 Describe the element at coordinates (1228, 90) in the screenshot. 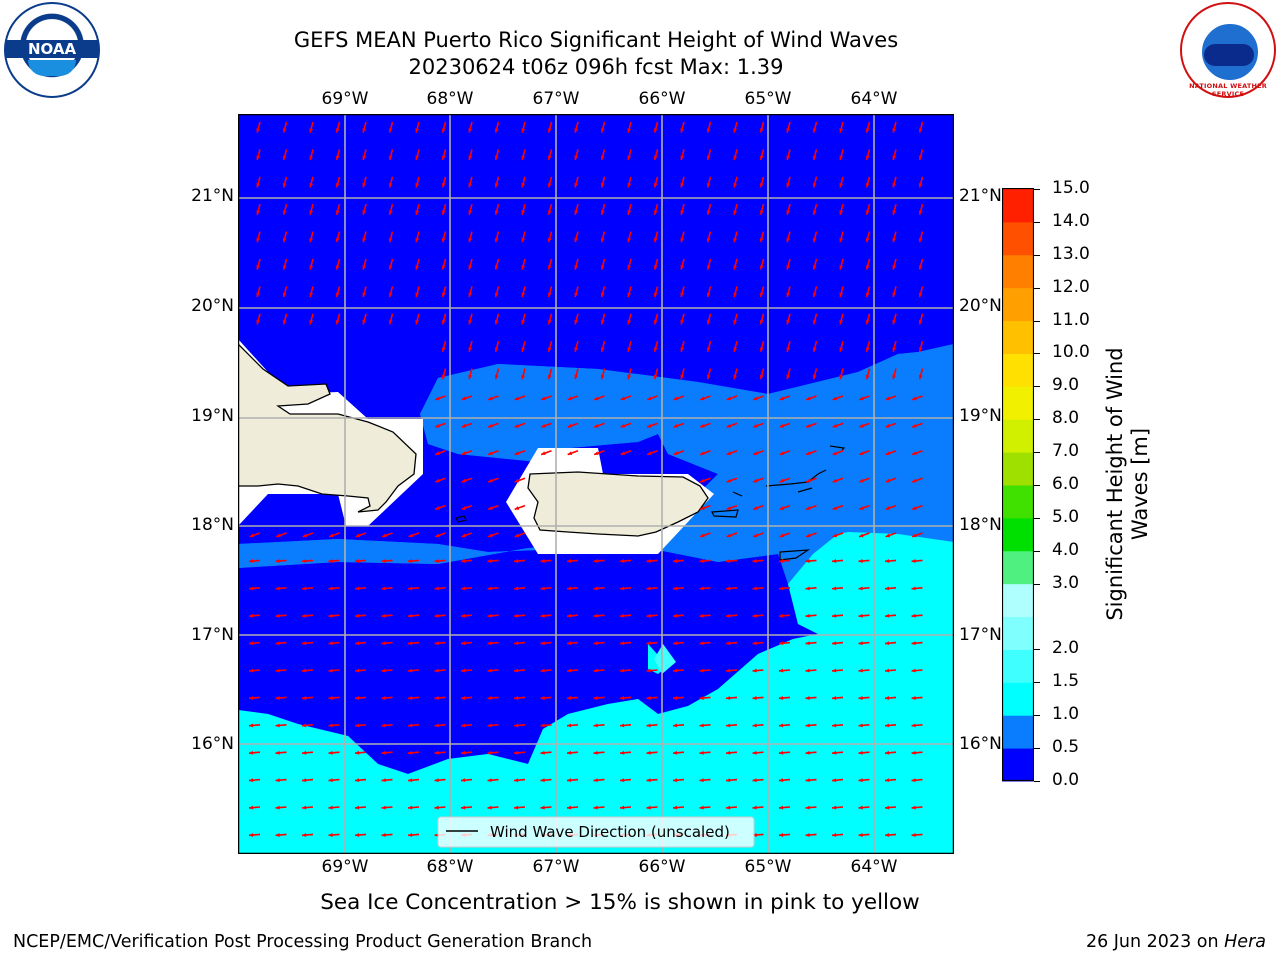

I see `nws-logo-text: NATIONAL WEATHER SERVICE` at that location.